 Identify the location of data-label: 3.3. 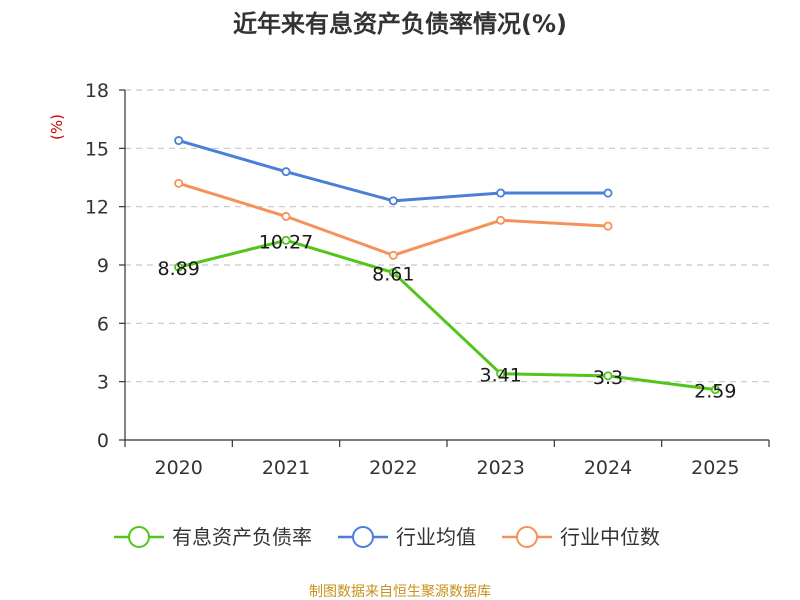
(608, 378).